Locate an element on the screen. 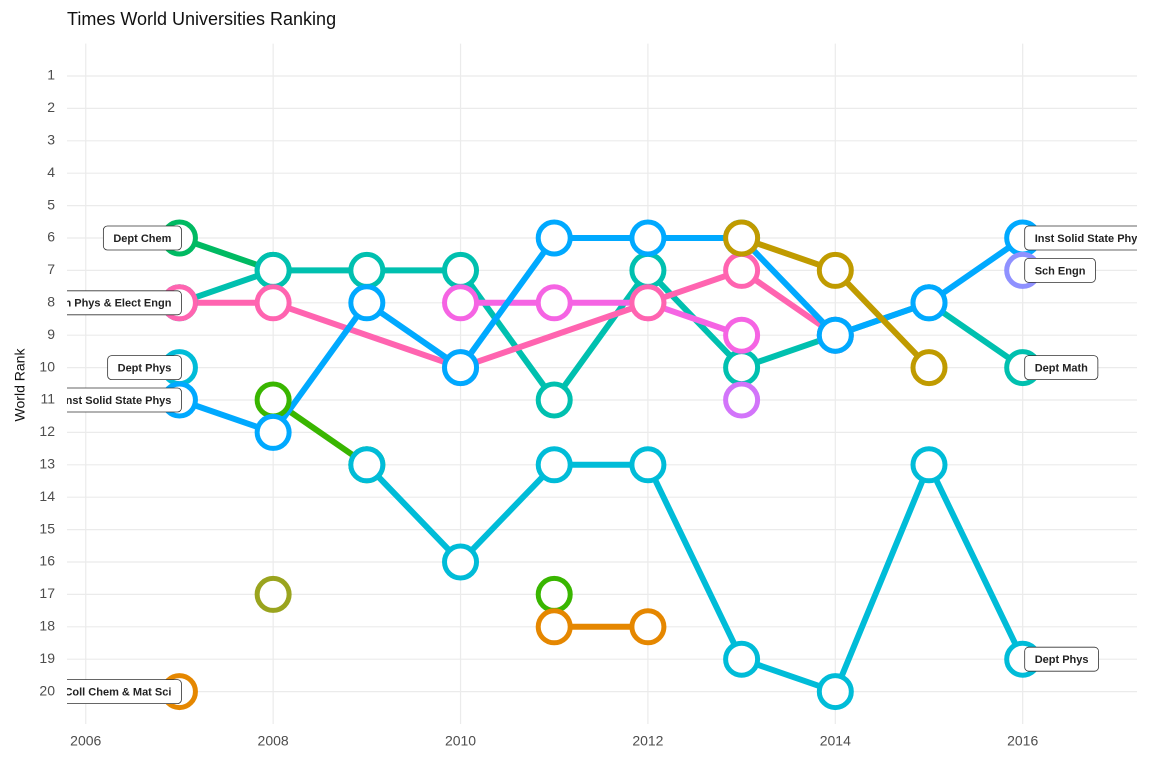  y-tick-label: 1 is located at coordinates (51, 75).